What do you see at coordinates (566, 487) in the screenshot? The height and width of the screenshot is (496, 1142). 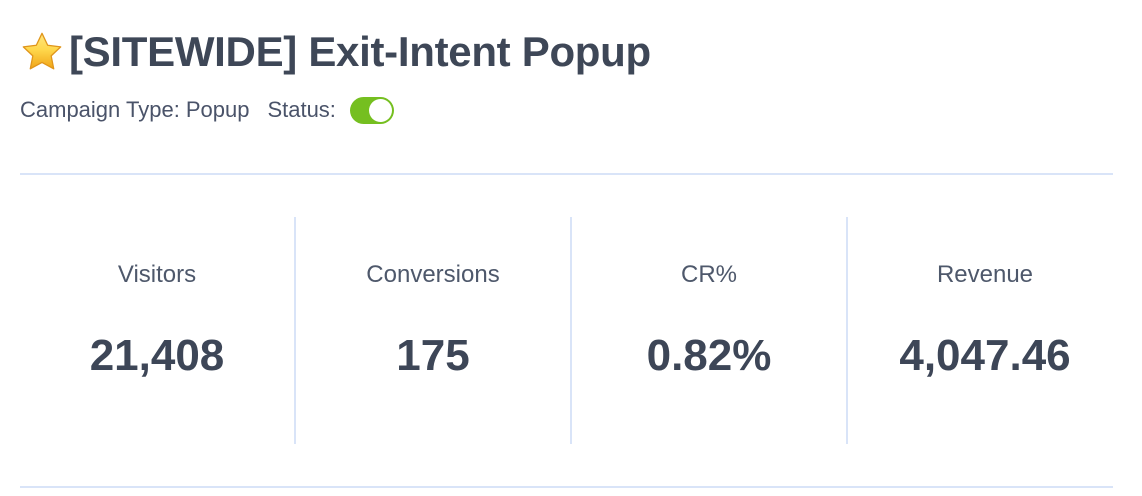 I see `bottom-divider` at bounding box center [566, 487].